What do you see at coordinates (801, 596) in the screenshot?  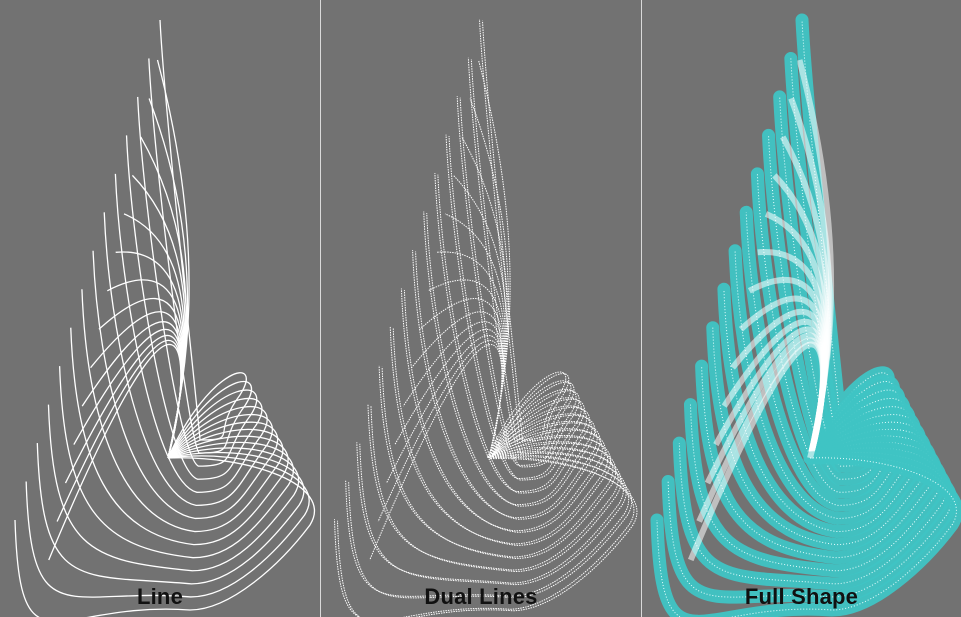 I see `panel-caption-full-shape: Full Shape` at bounding box center [801, 596].